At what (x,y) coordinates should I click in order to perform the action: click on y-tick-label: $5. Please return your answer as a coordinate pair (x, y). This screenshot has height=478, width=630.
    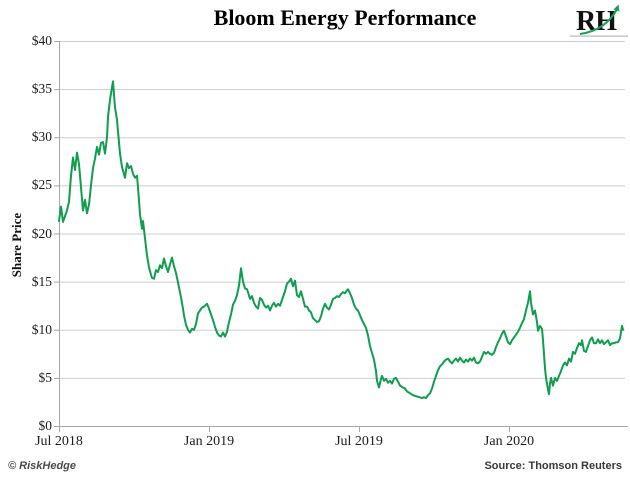
    Looking at the image, I should click on (45, 377).